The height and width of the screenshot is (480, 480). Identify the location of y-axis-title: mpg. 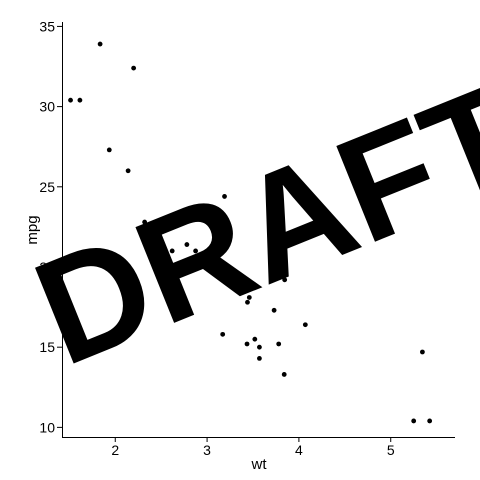
(32, 229).